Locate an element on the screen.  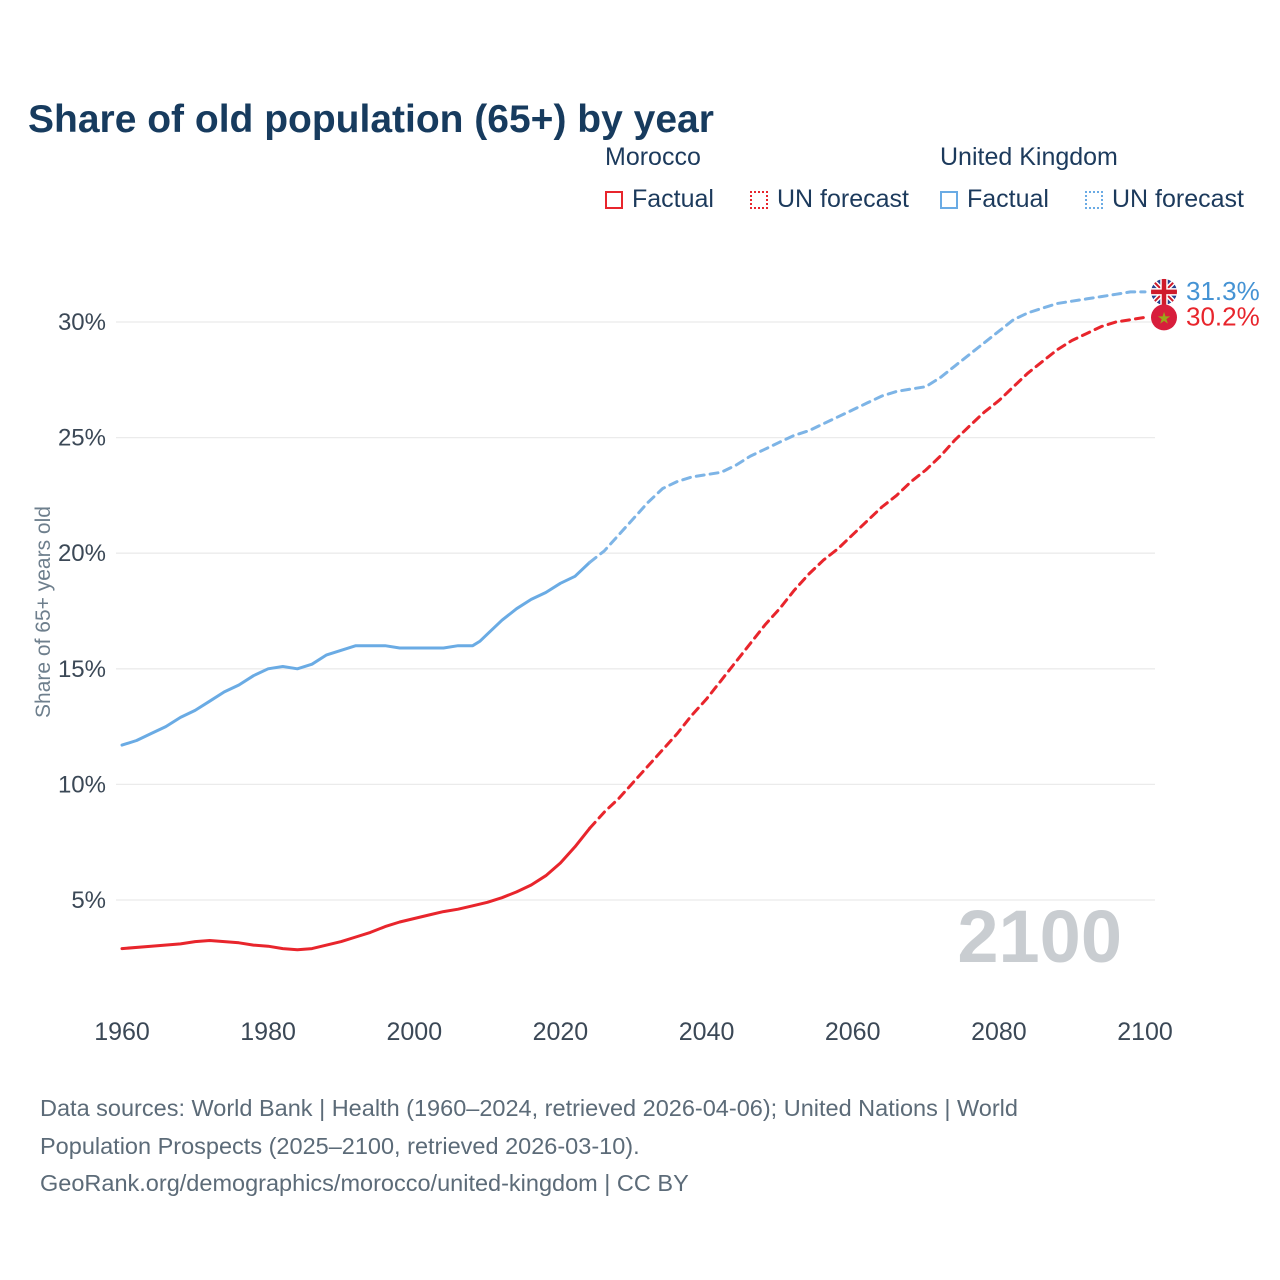
legend-items-morocco: Factual UN forecast is located at coordinates (757, 199).